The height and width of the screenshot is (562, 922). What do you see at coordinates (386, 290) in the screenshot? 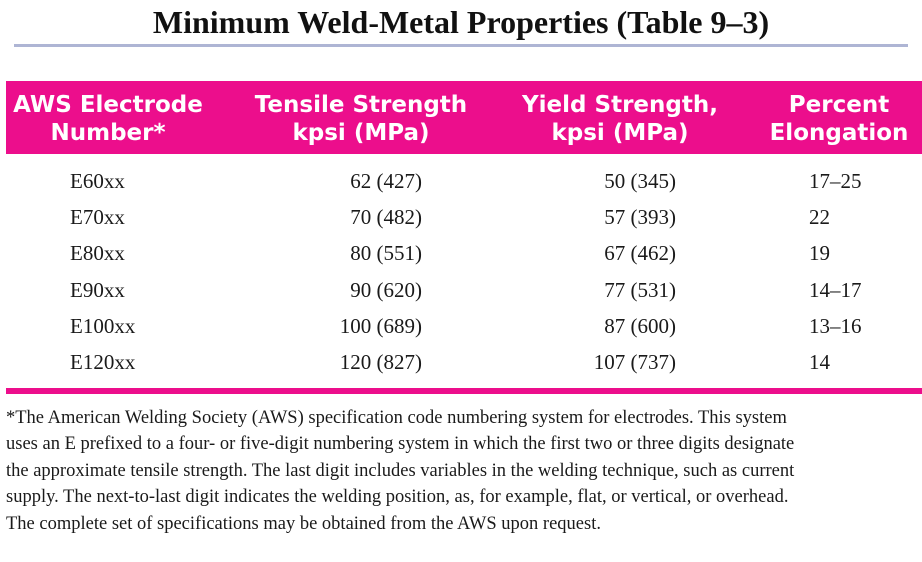
I see `cell-tensile: 90 (620)` at bounding box center [386, 290].